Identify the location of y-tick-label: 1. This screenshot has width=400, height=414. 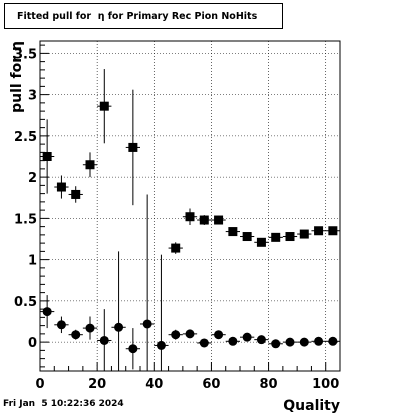
(32, 261).